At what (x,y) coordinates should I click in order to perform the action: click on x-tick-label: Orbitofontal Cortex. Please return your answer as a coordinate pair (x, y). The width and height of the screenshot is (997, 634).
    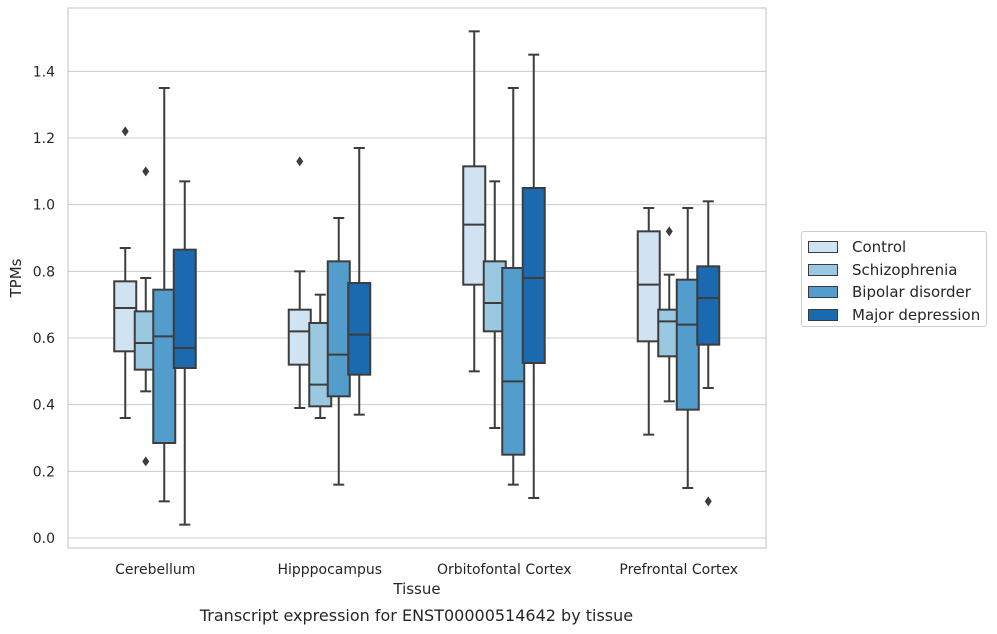
    Looking at the image, I should click on (504, 570).